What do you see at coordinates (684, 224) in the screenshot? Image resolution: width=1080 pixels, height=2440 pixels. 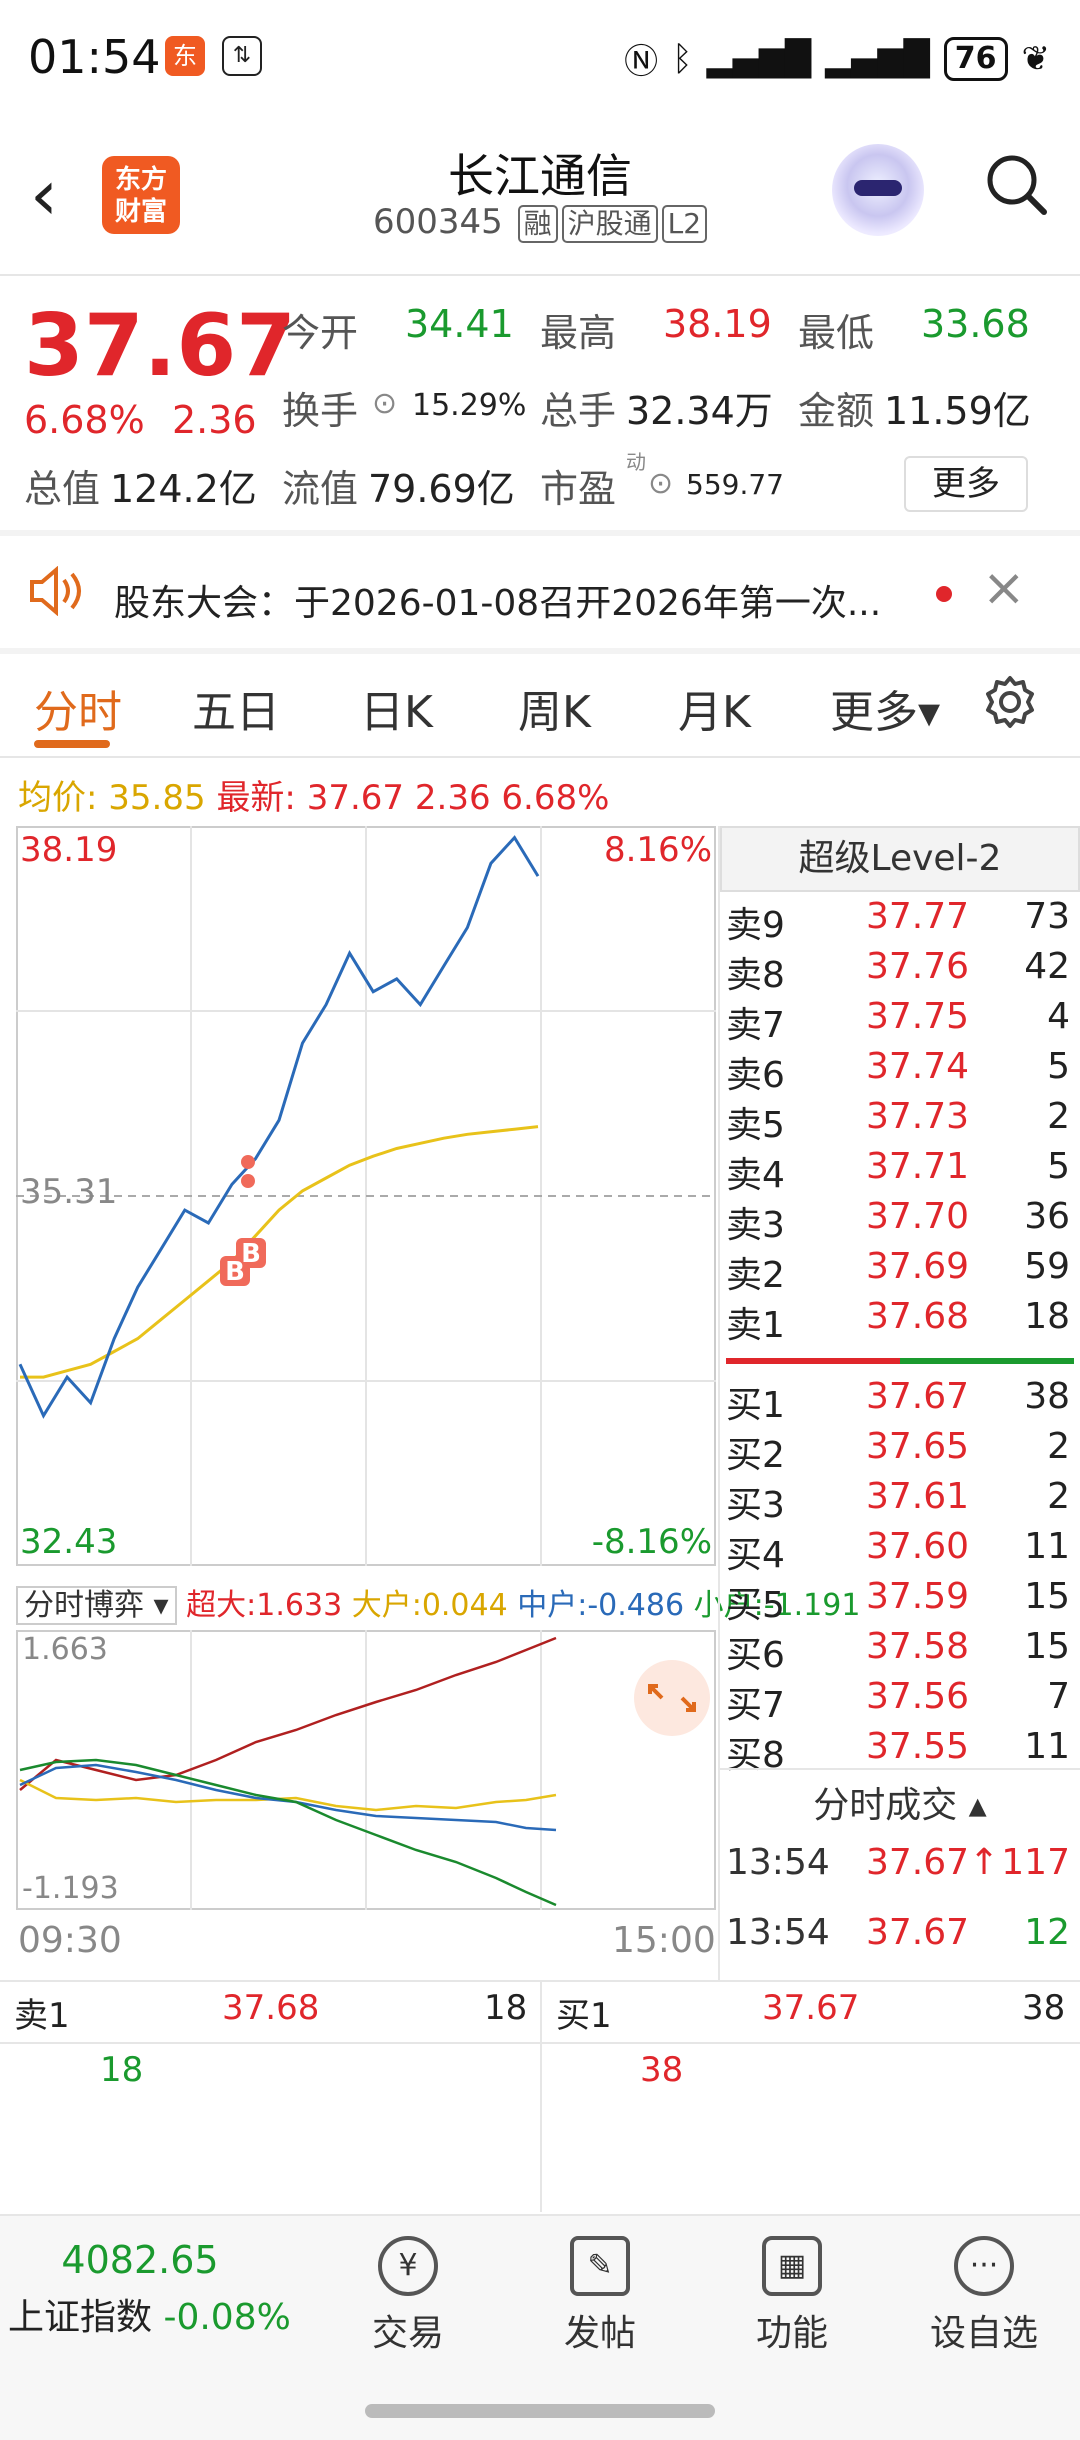 I see `tag-l2: L2` at bounding box center [684, 224].